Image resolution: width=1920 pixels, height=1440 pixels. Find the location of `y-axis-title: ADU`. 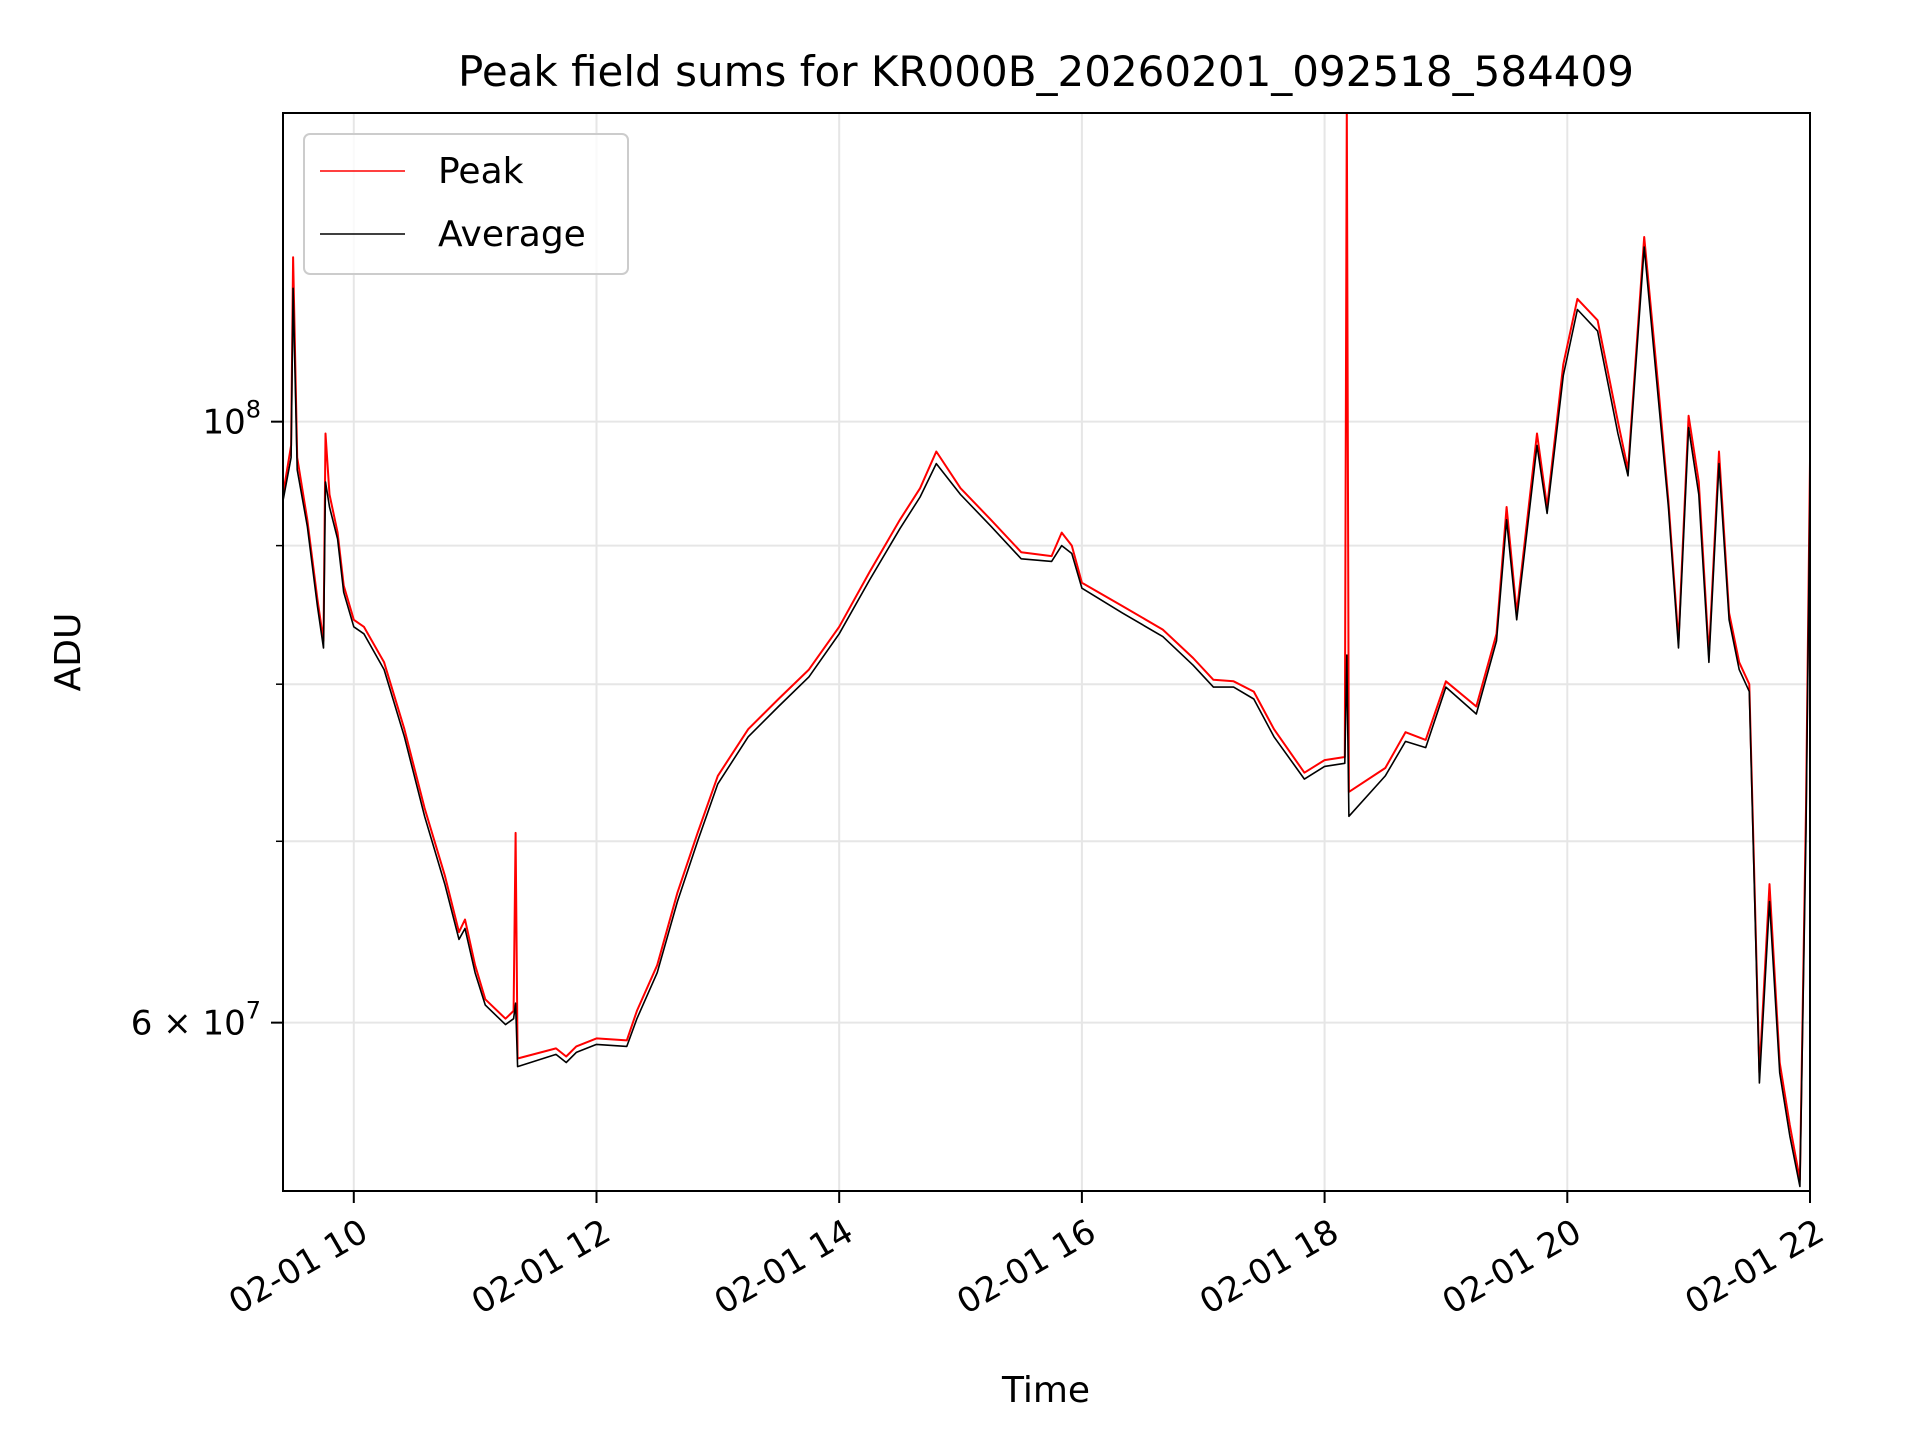

y-axis-title: ADU is located at coordinates (68, 652).